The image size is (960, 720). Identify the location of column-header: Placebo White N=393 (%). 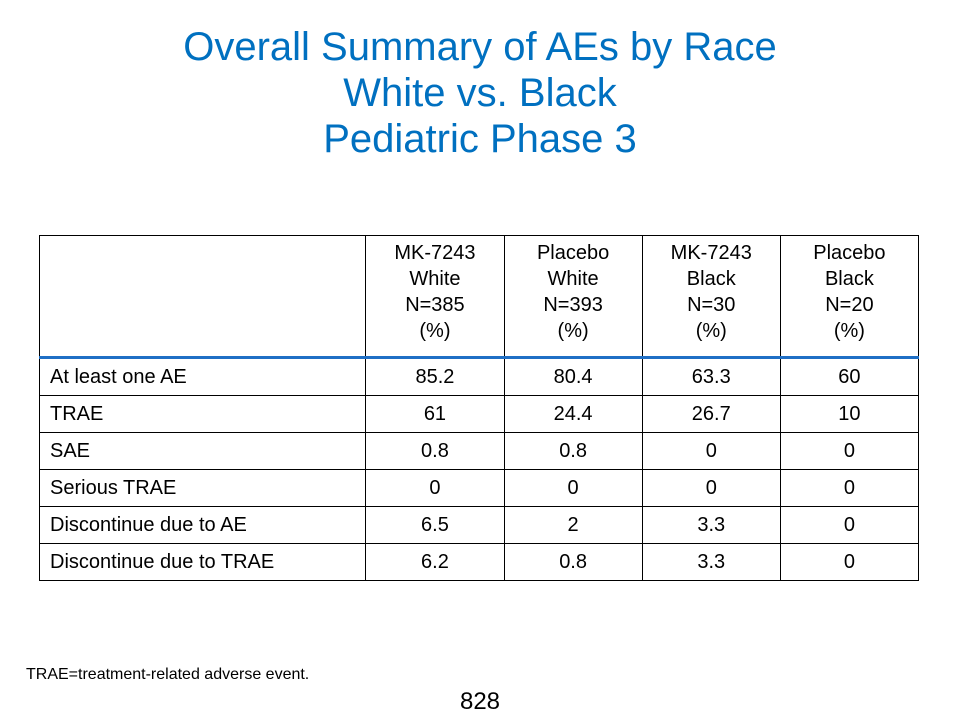
(573, 297).